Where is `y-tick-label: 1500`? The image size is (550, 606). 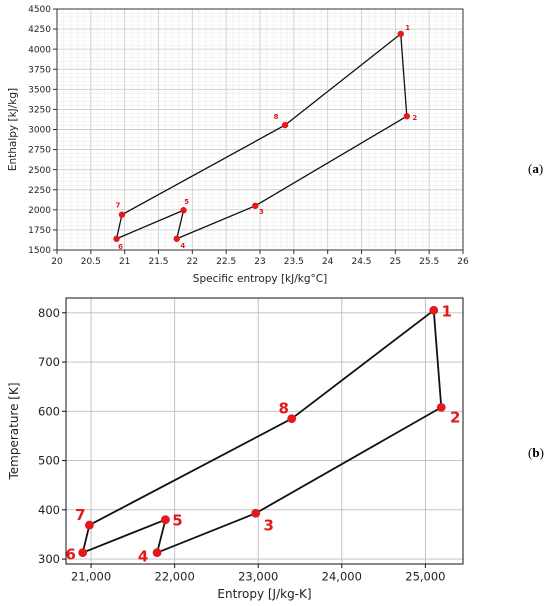 y-tick-label: 1500 is located at coordinates (39, 251).